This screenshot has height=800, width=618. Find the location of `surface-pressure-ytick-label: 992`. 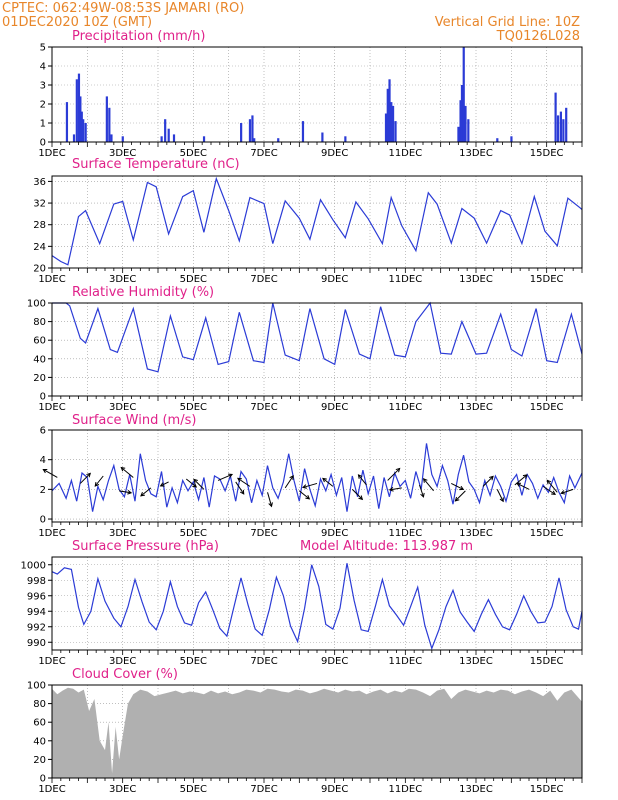

surface-pressure-ytick-label: 992 is located at coordinates (36, 627).